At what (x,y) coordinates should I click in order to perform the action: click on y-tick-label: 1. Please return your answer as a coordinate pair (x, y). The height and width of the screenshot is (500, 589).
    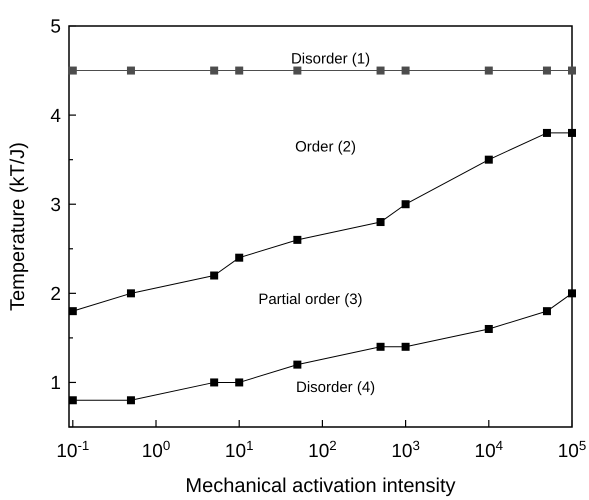
    Looking at the image, I should click on (55, 383).